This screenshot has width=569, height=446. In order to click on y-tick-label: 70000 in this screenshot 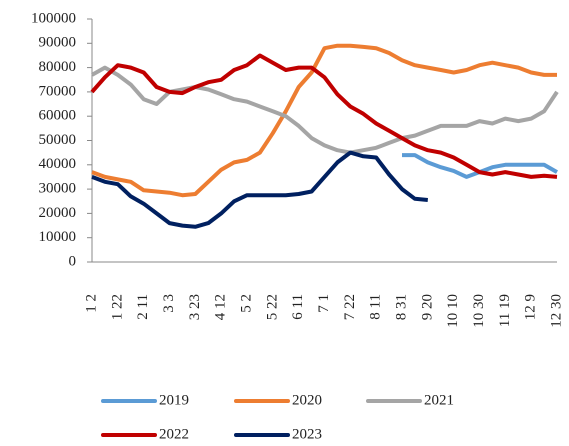, I will do `click(58, 91)`.